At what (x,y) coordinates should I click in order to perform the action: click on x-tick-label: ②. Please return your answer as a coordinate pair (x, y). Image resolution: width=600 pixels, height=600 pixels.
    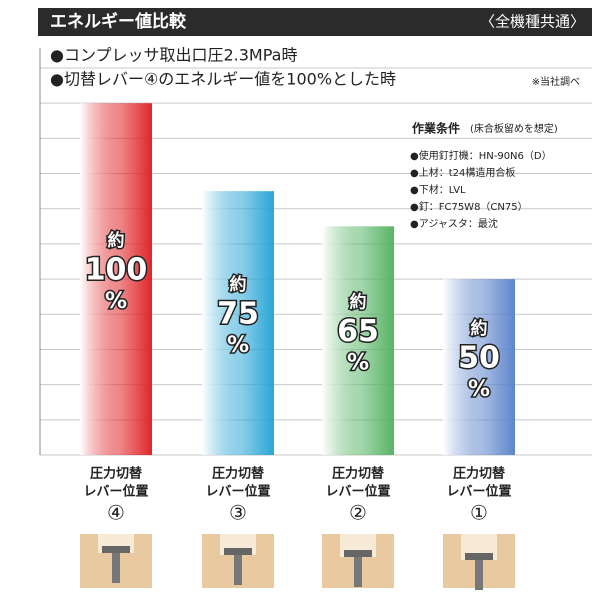
    Looking at the image, I should click on (358, 513).